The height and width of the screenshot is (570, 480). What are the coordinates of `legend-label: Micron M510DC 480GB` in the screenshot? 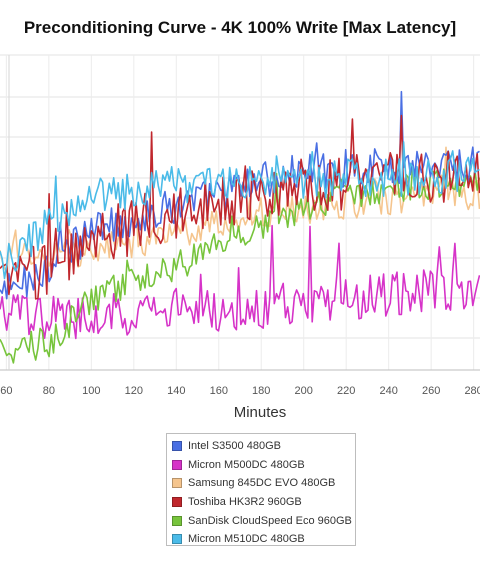 It's located at (246, 539).